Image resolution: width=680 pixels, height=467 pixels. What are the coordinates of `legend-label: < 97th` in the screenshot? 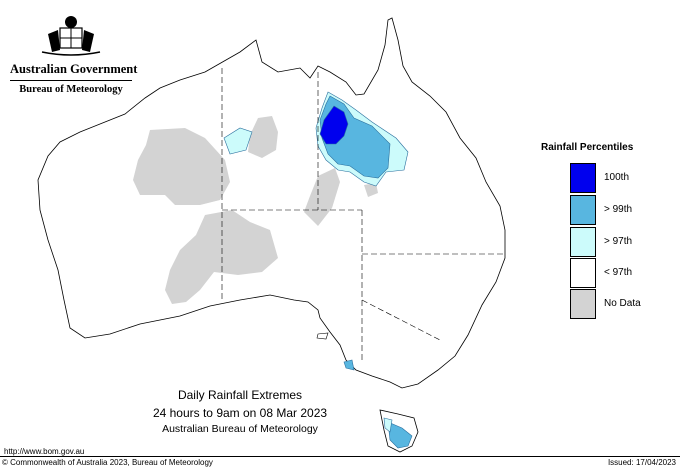 It's located at (618, 272).